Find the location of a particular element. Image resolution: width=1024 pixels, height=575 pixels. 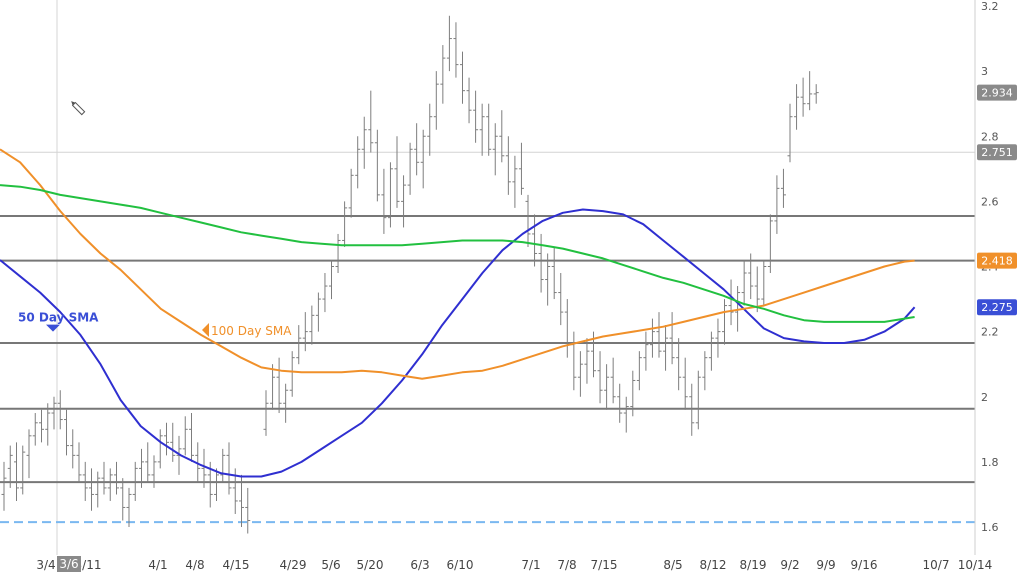

pencil-icon-body is located at coordinates (78, 108).